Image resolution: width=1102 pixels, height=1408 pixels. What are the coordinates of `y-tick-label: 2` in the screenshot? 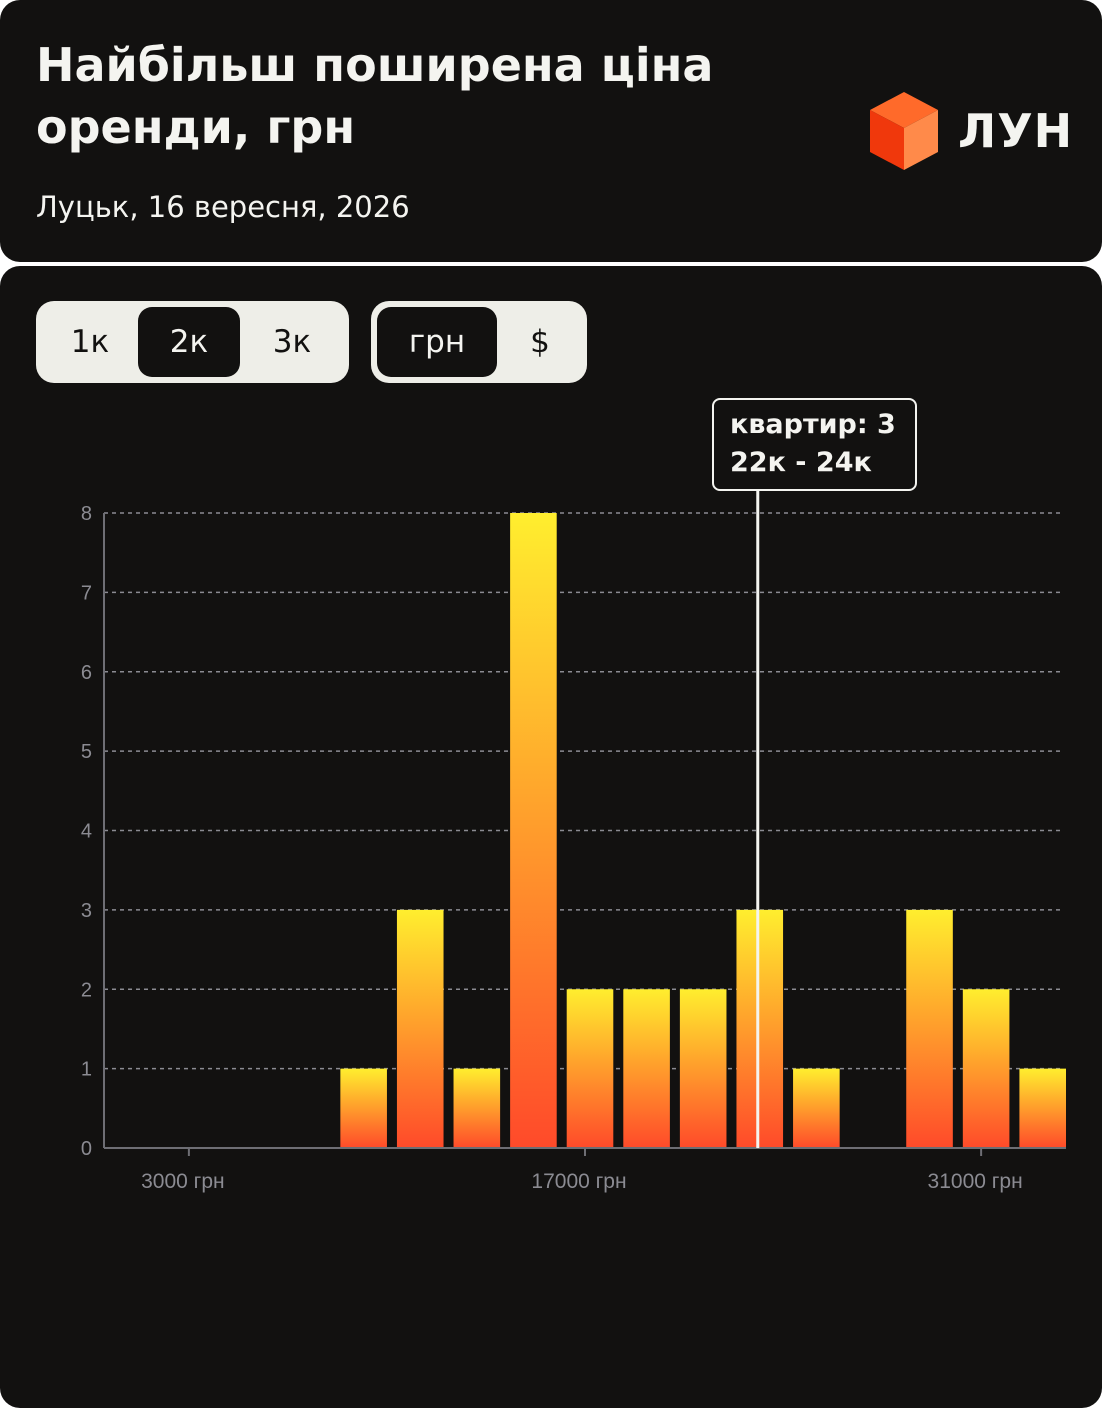 It's located at (86, 990).